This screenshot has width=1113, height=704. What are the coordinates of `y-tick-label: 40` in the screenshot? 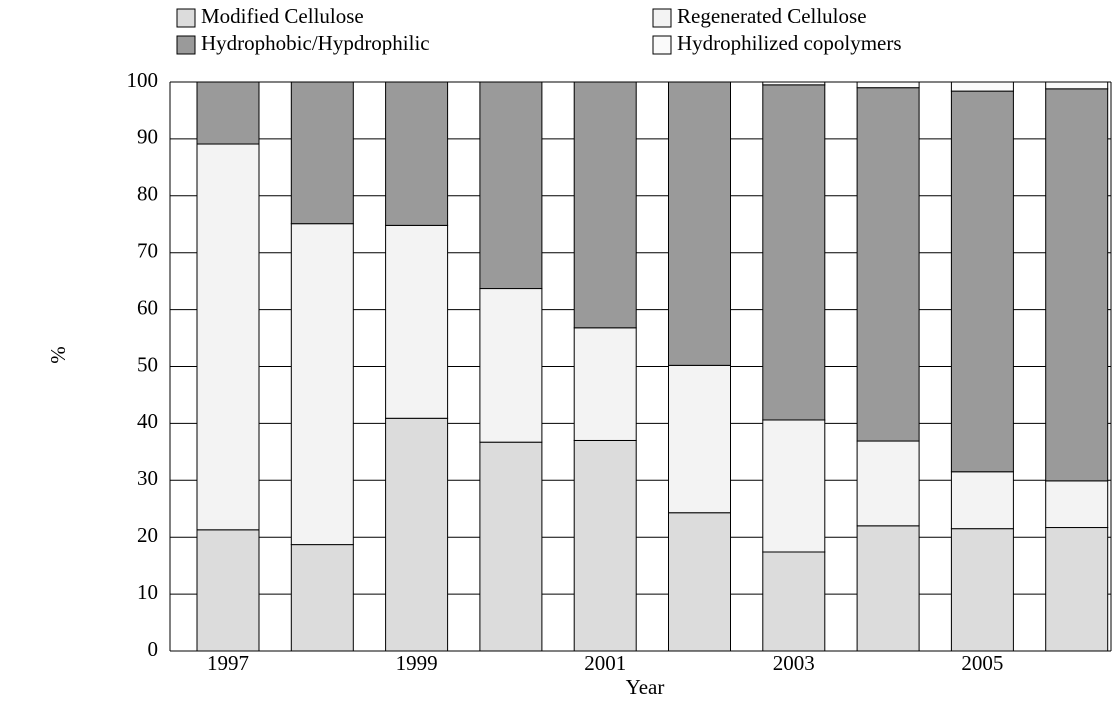 It's located at (147, 421).